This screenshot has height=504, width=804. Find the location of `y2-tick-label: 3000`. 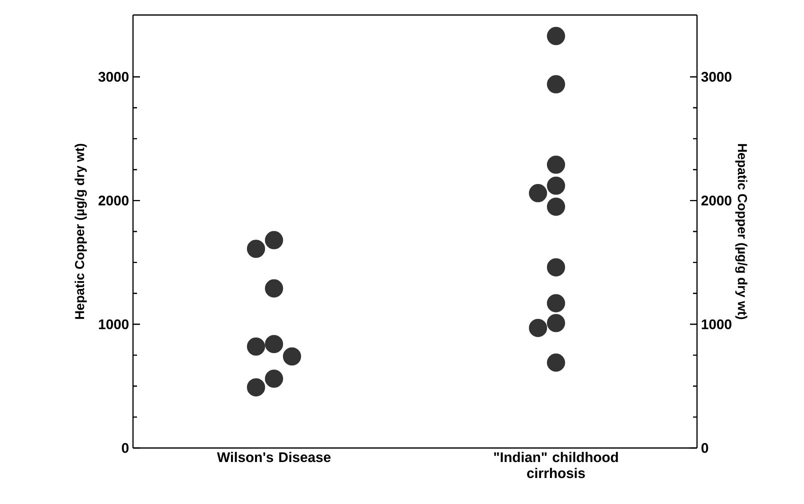

y2-tick-label: 3000 is located at coordinates (716, 77).